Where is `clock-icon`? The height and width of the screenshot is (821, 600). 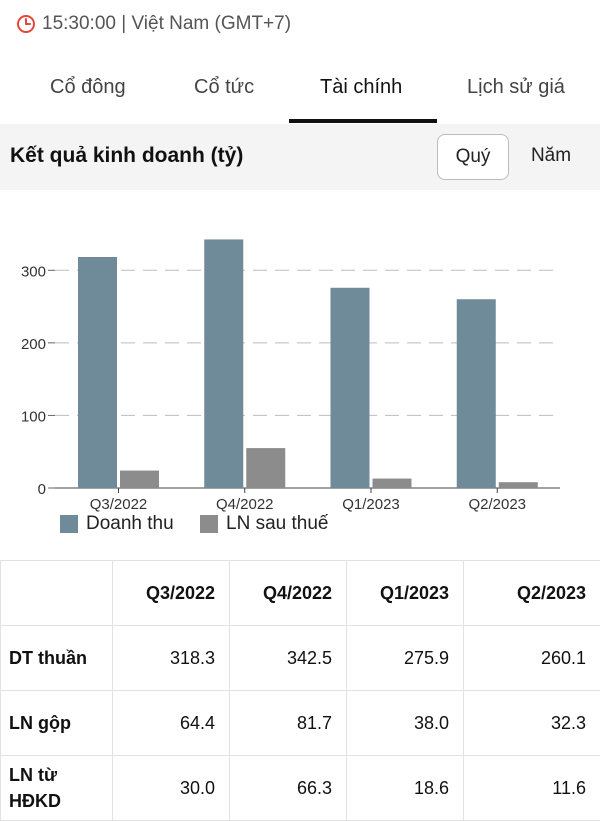
clock-icon is located at coordinates (26, 24).